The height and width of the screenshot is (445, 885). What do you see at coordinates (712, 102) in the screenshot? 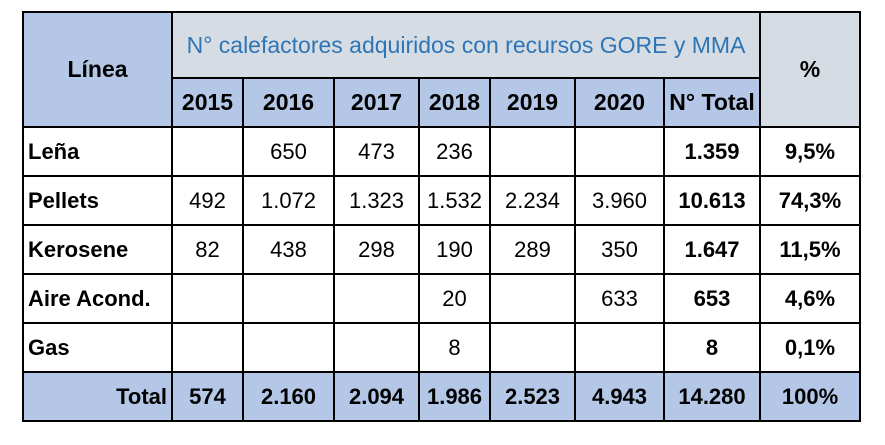
I see `total-header: N° Total` at bounding box center [712, 102].